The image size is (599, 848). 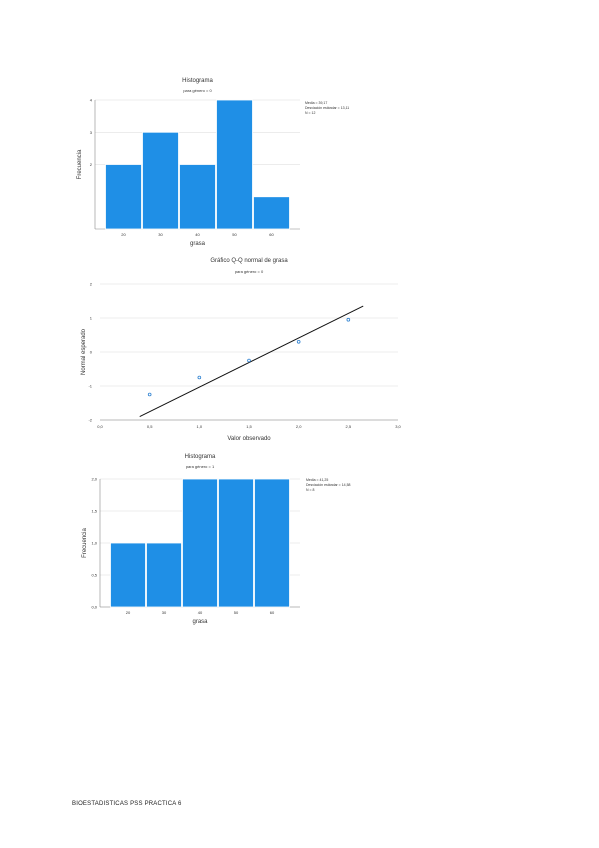 I want to click on x-tick-label: 1,5, so click(x=249, y=426).